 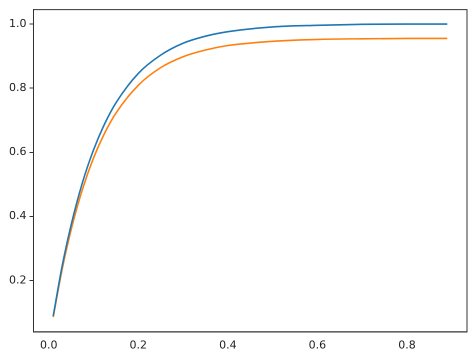 What do you see at coordinates (228, 345) in the screenshot?
I see `x-tick-label: 0.4` at bounding box center [228, 345].